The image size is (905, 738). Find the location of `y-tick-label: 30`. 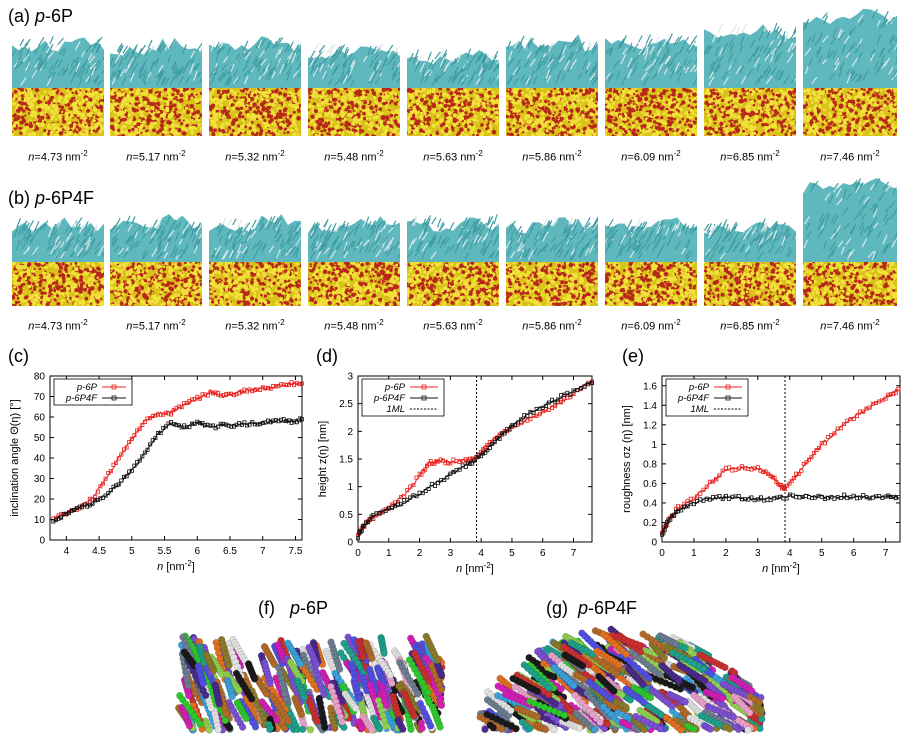

y-tick-label: 30 is located at coordinates (40, 479).